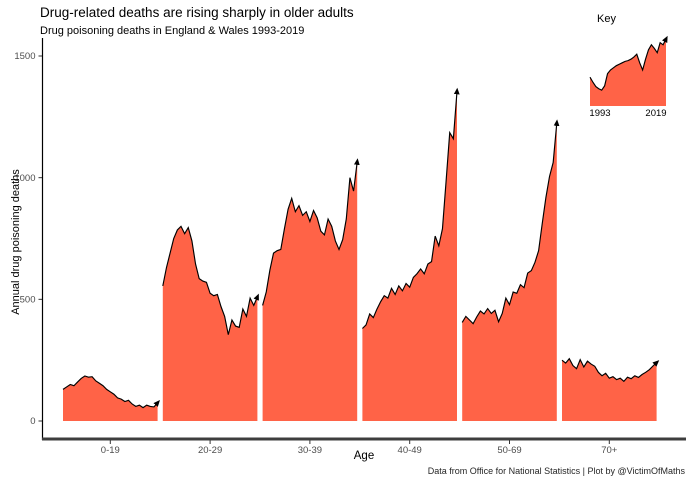  What do you see at coordinates (210, 450) in the screenshot?
I see `x-tick-label: 20-29` at bounding box center [210, 450].